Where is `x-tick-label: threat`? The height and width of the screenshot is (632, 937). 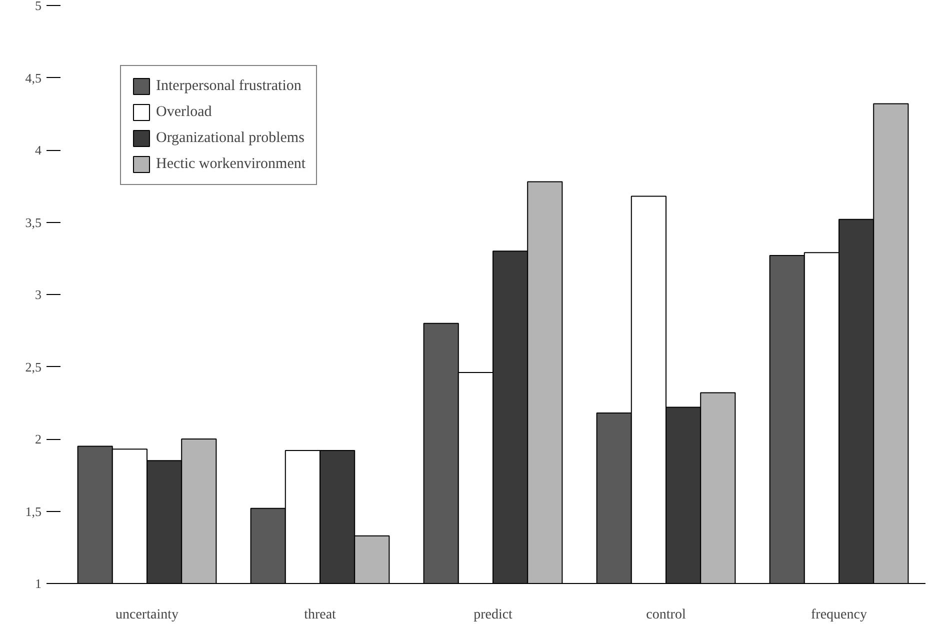
x-tick-label: threat is located at coordinates (320, 615).